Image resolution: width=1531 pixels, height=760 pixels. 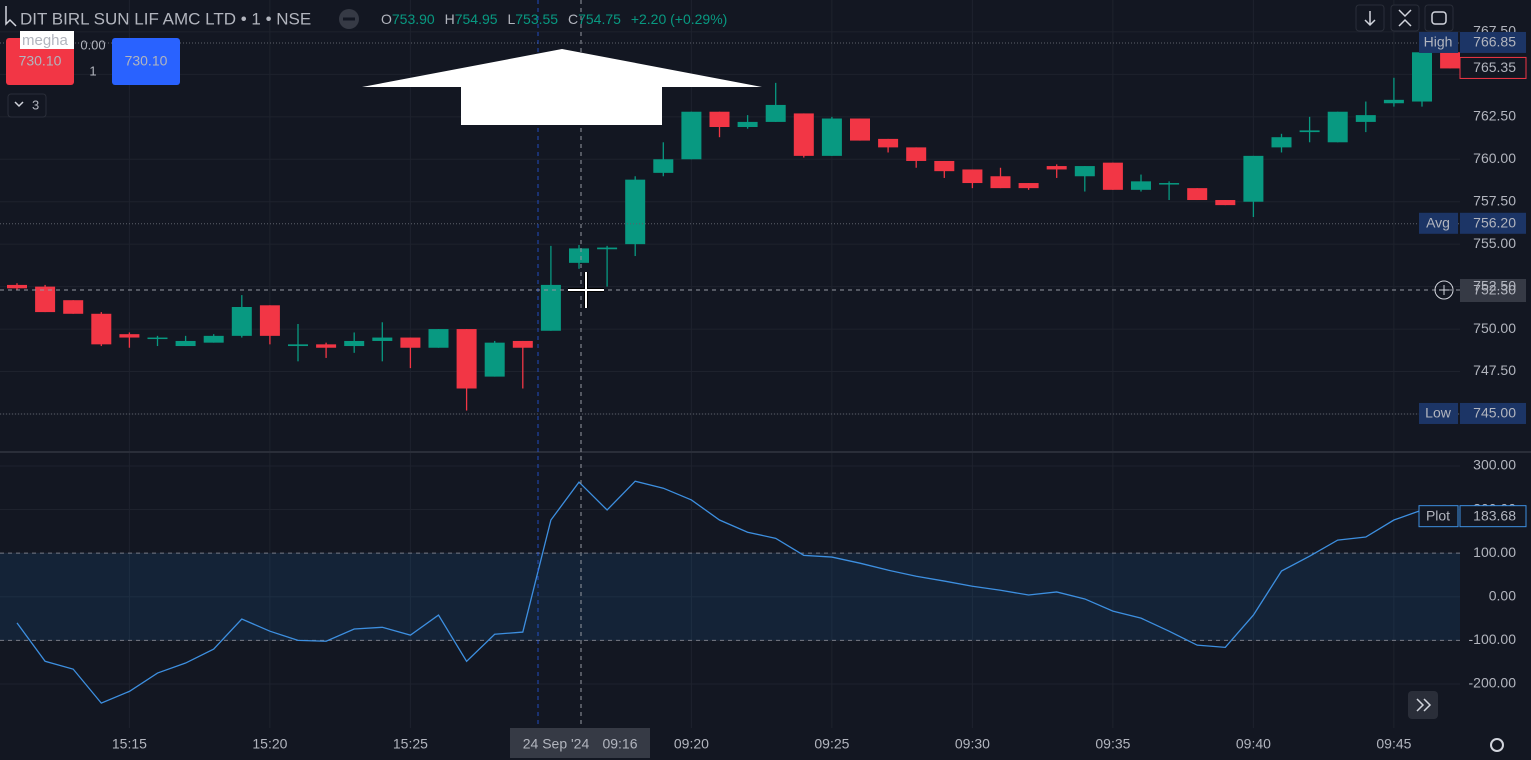 I want to click on settings-icon, so click(x=1497, y=745).